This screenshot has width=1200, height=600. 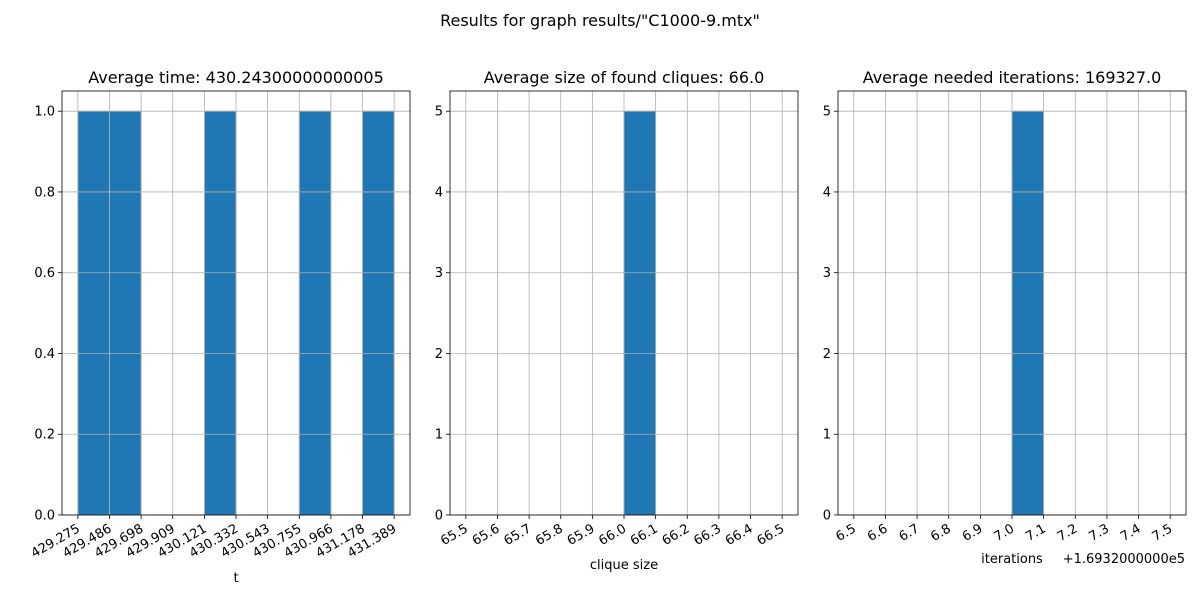 What do you see at coordinates (454, 534) in the screenshot?
I see `x-tick-label: 65.5` at bounding box center [454, 534].